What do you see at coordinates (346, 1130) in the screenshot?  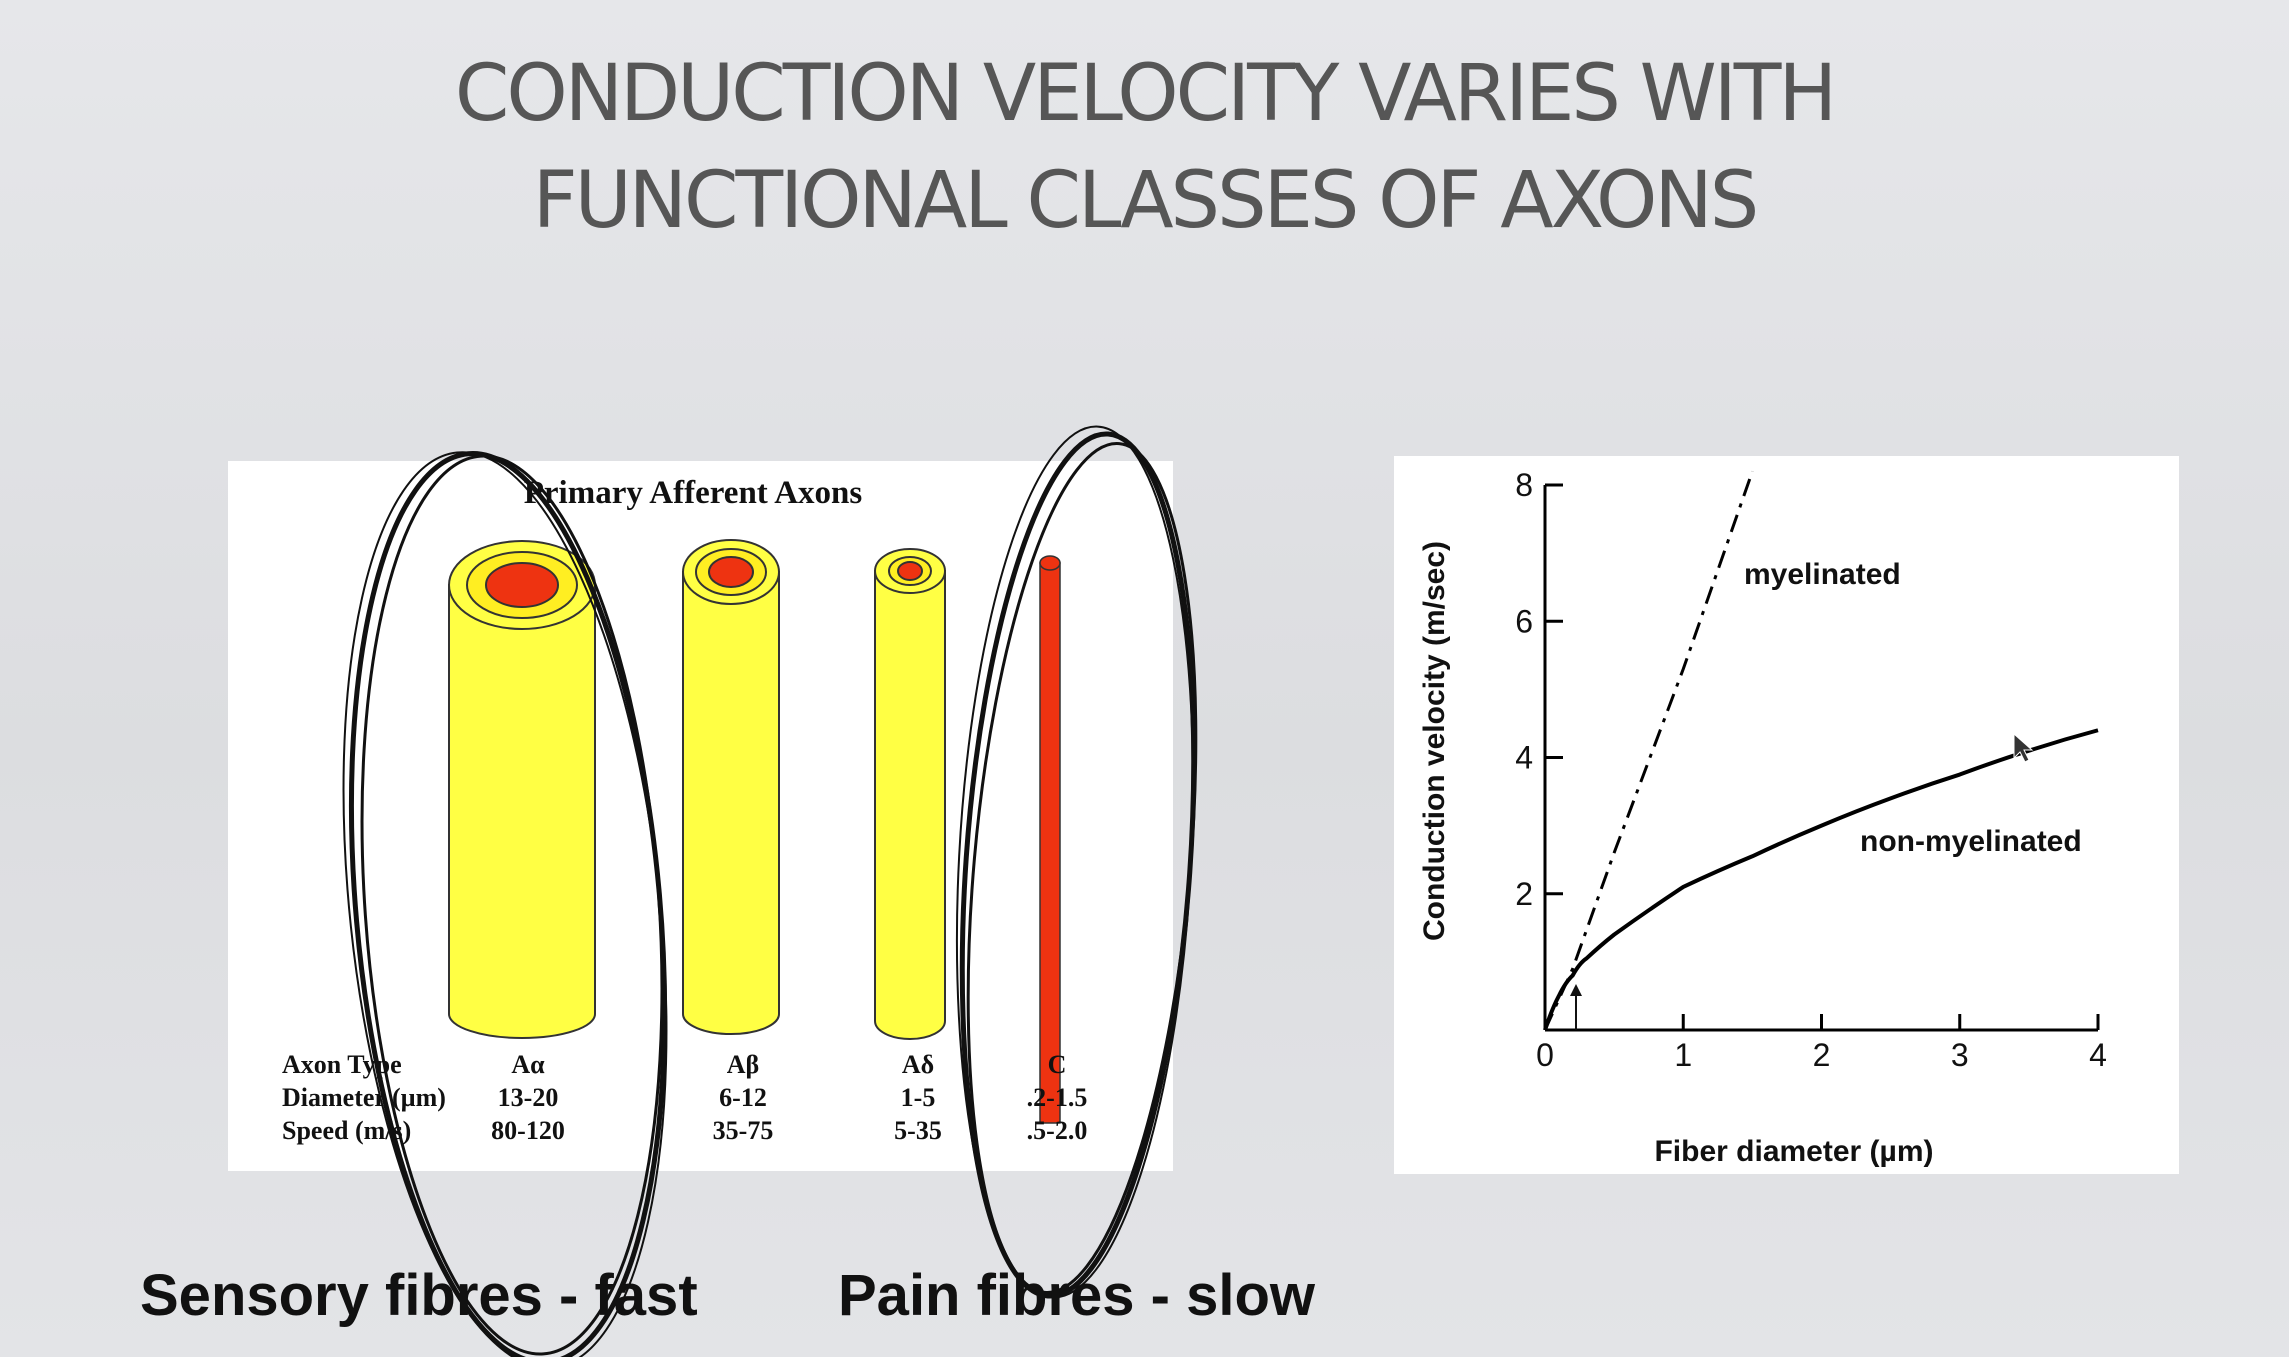 I see `row-label-speed: Speed (m/s)` at bounding box center [346, 1130].